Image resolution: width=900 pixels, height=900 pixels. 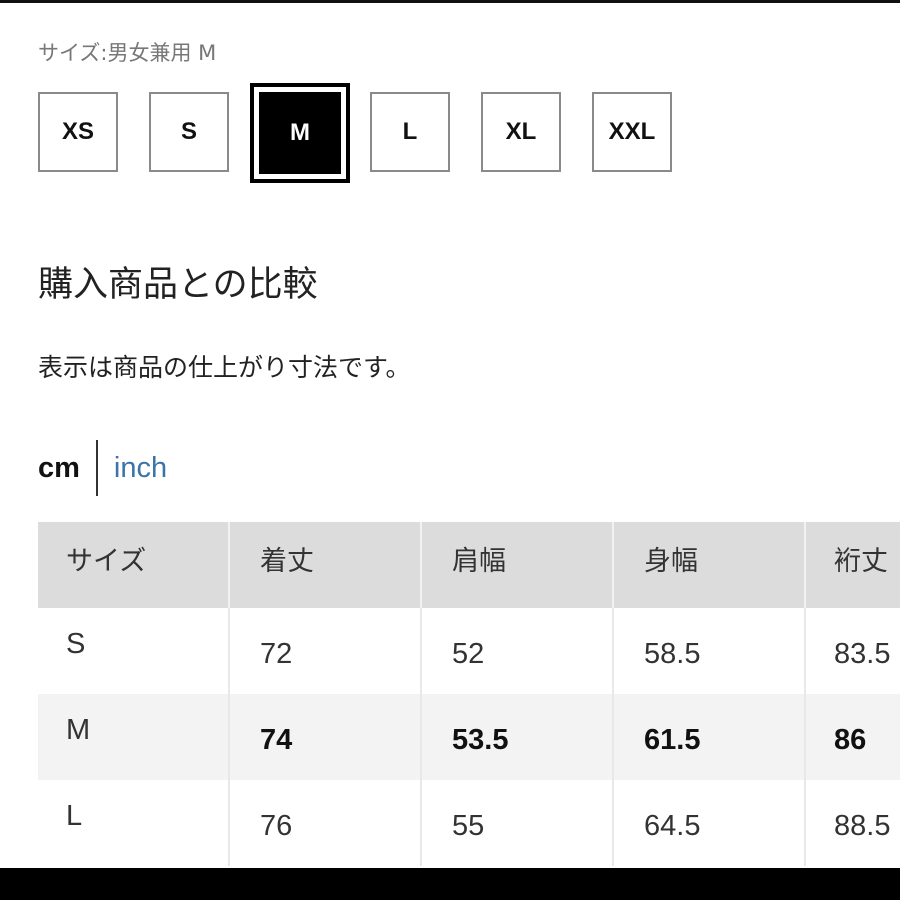 I want to click on header-cell: サイズ, so click(x=134, y=565).